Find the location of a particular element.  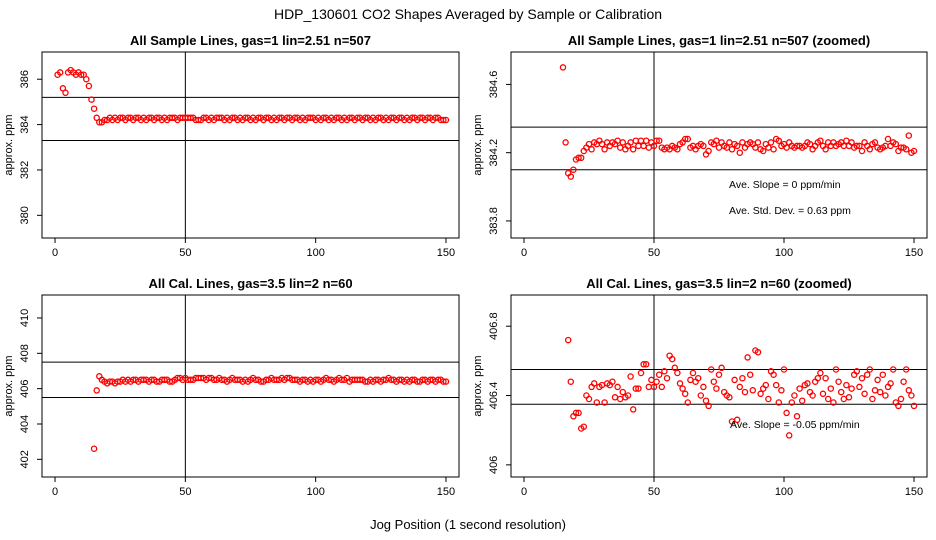

y-tick-label: 410 is located at coordinates (25, 318).